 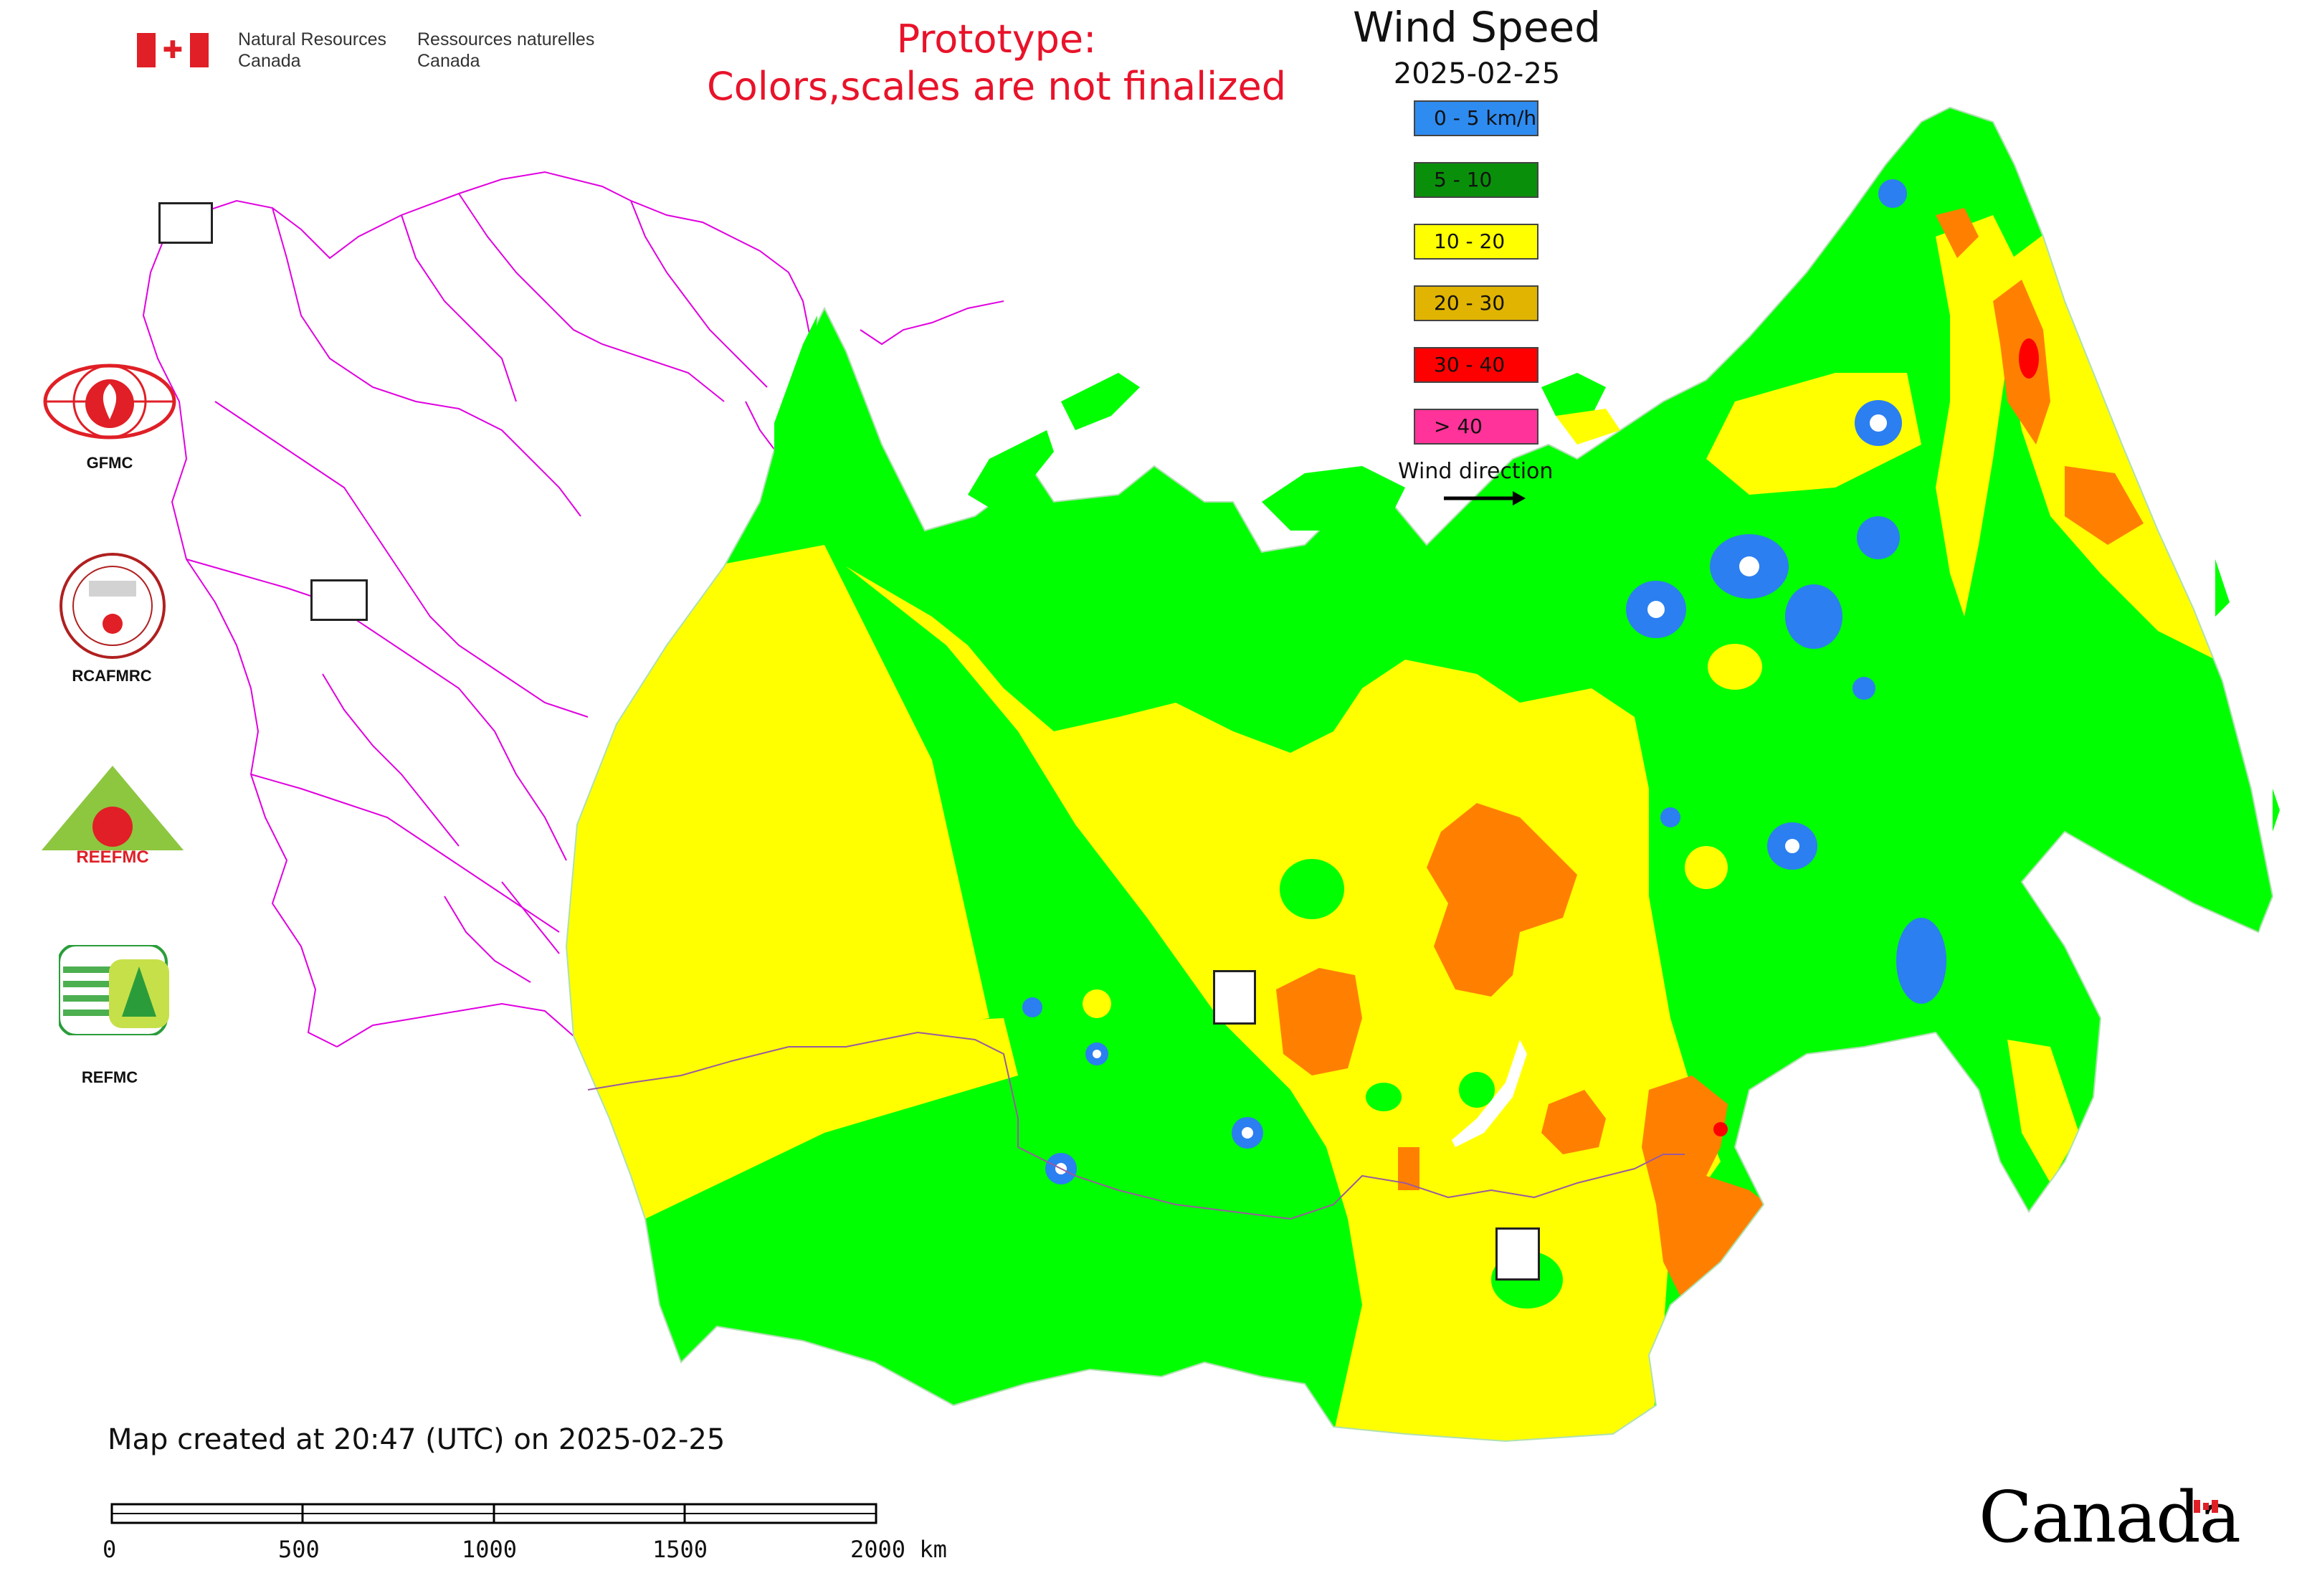 I want to click on scale-tick-1000: 1000, so click(x=490, y=1549).